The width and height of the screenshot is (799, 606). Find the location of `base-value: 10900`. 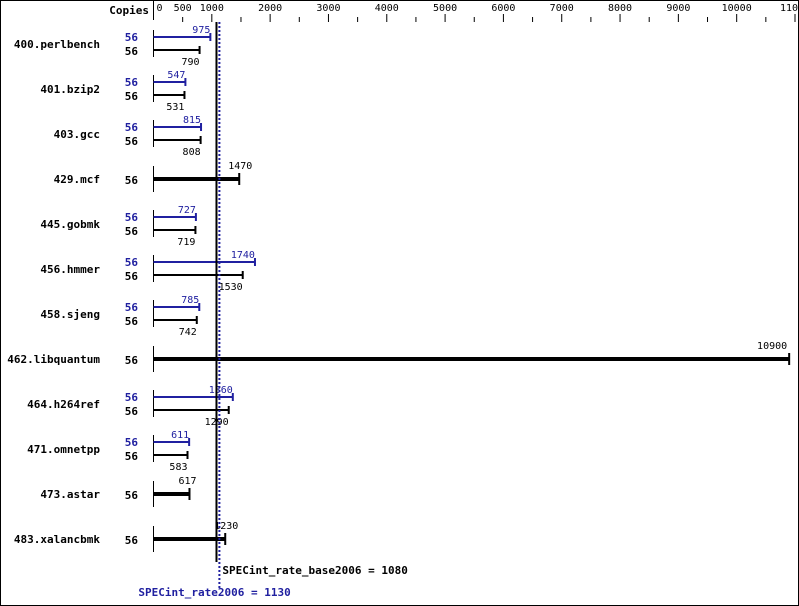

base-value: 10900 is located at coordinates (772, 346).